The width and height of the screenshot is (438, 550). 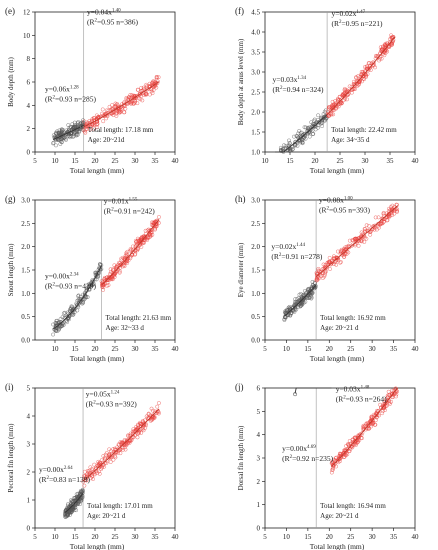 I want to click on equation-text: y=0.04x1.40, so click(x=104, y=11).